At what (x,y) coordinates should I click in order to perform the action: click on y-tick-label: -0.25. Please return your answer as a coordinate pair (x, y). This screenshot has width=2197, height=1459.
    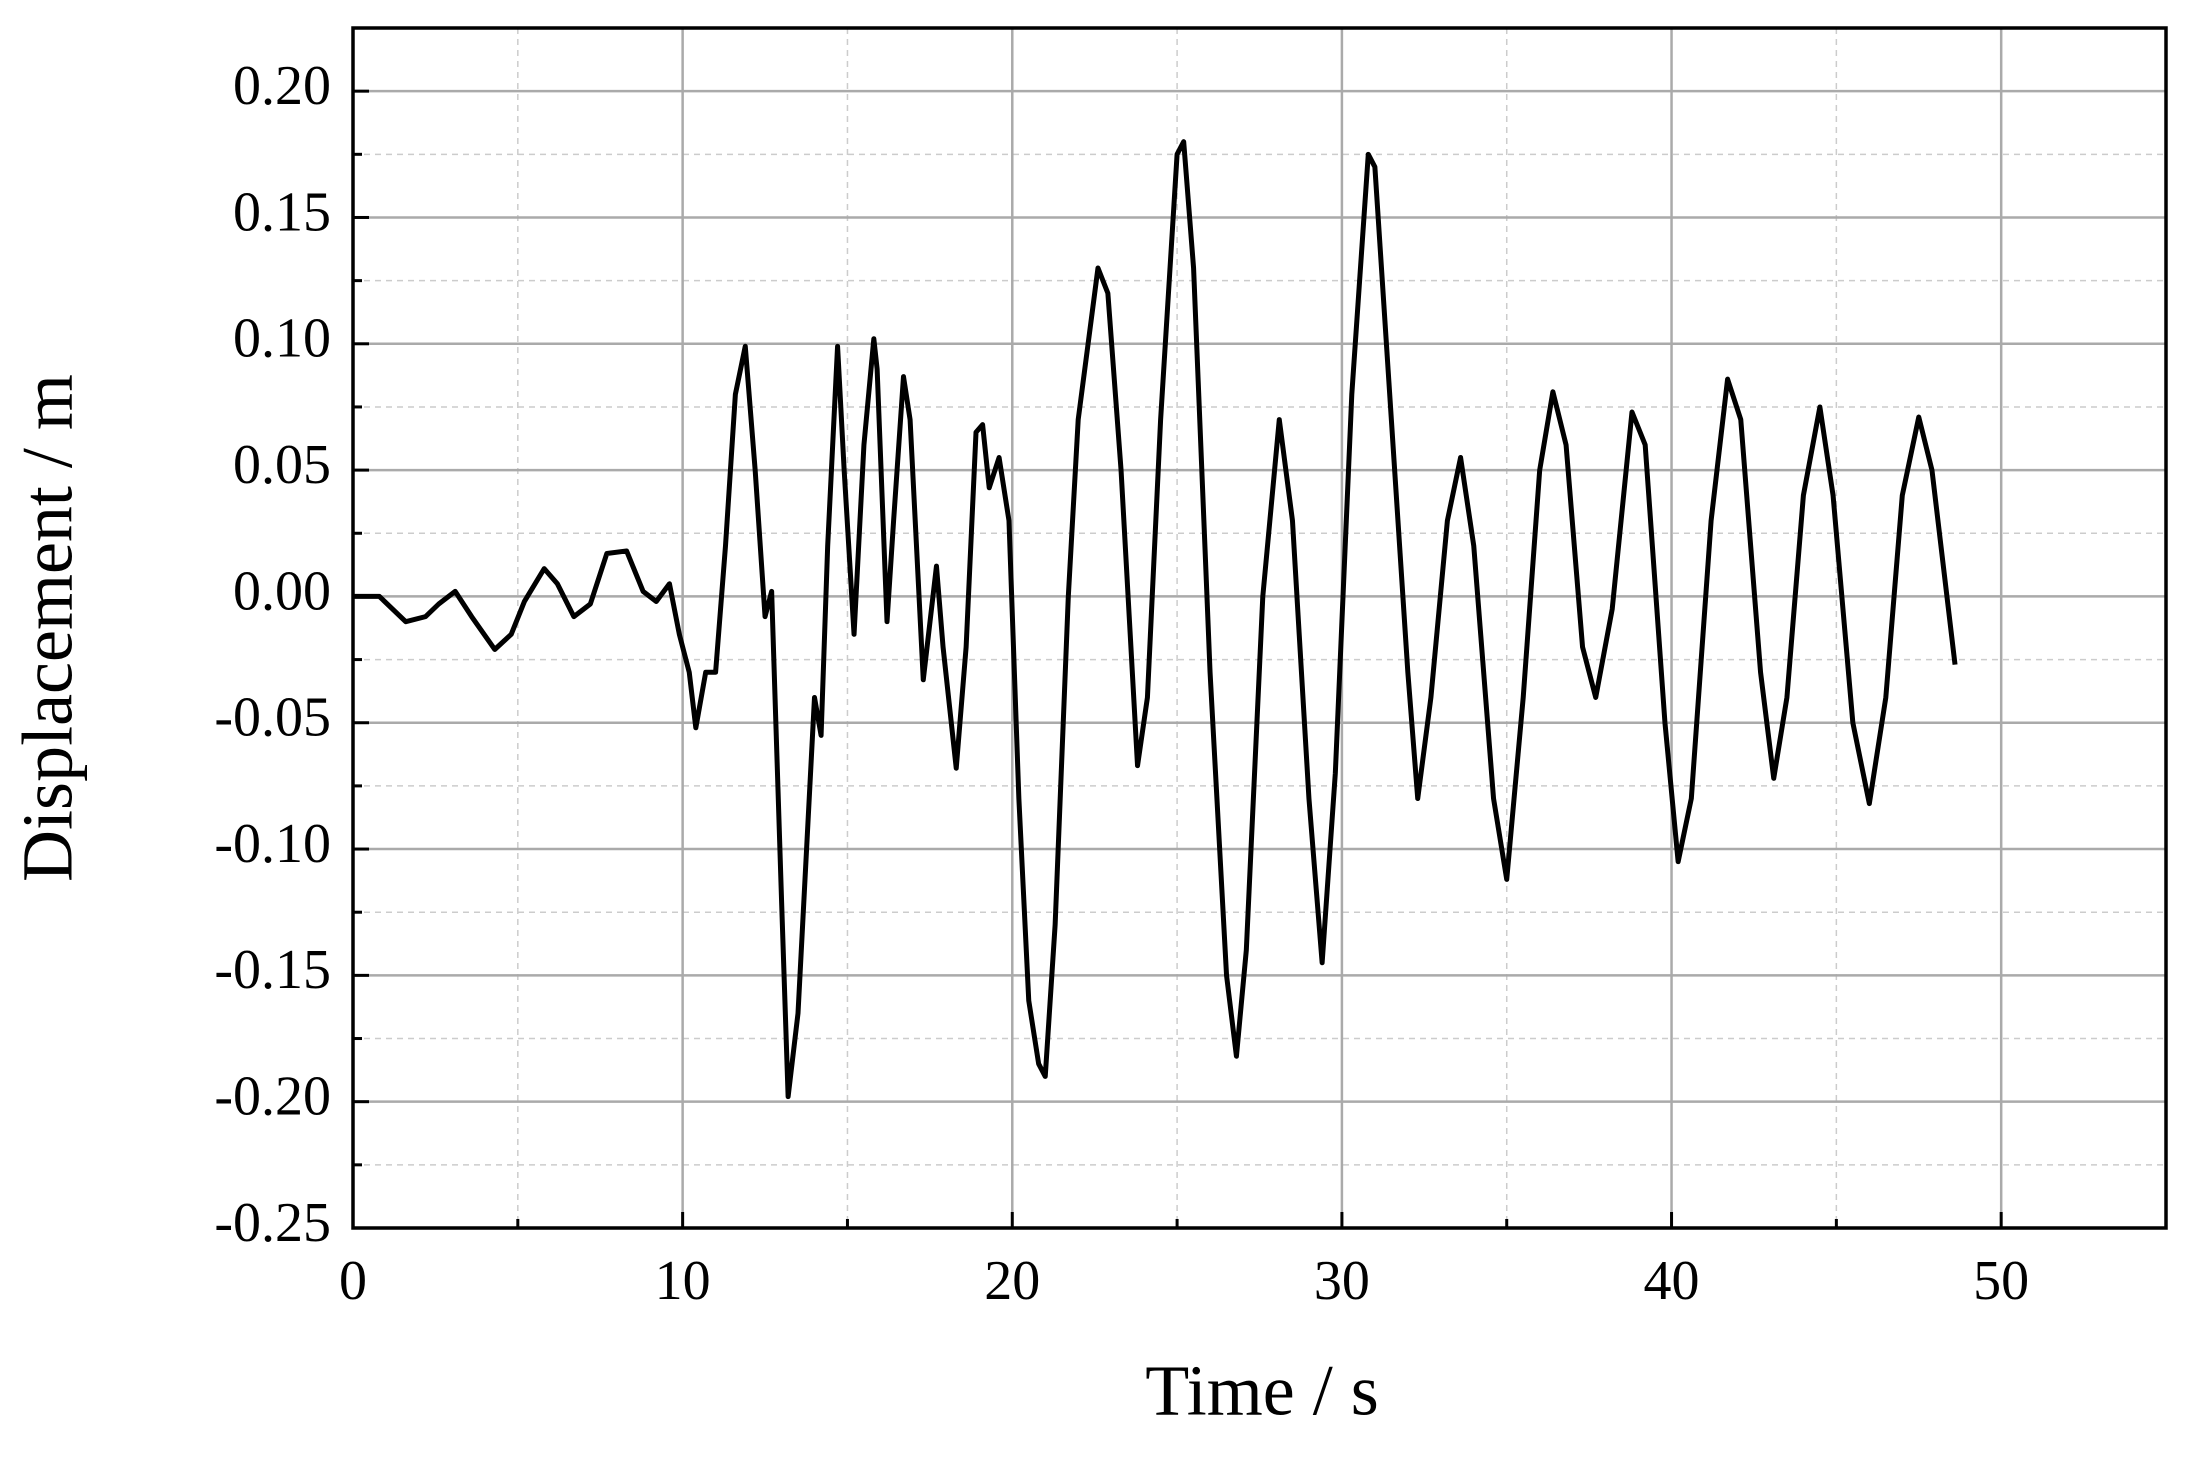
    Looking at the image, I should click on (272, 1223).